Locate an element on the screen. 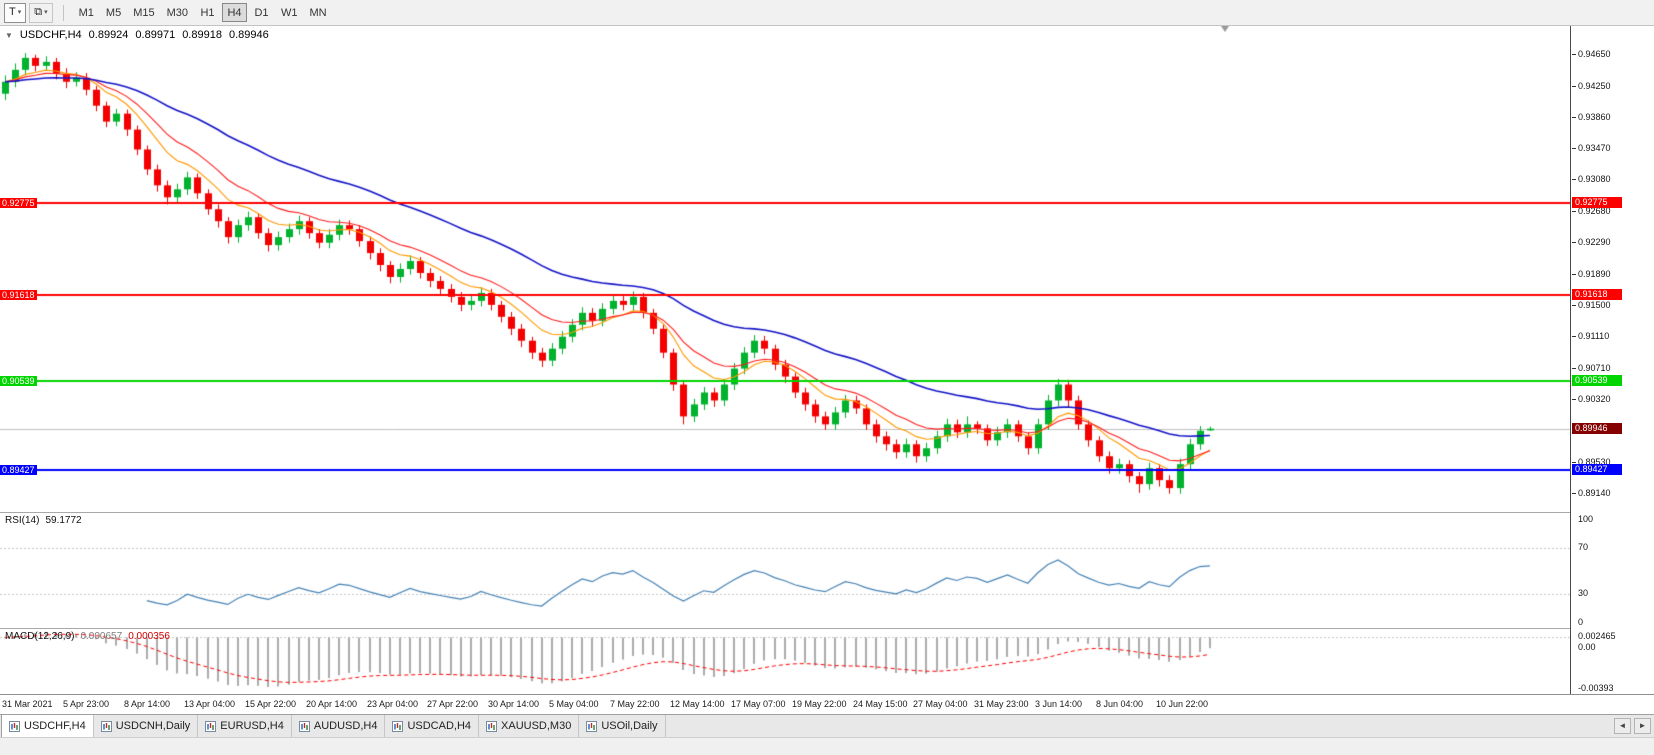  tab-scroll-left-button: ◄ is located at coordinates (1622, 726).